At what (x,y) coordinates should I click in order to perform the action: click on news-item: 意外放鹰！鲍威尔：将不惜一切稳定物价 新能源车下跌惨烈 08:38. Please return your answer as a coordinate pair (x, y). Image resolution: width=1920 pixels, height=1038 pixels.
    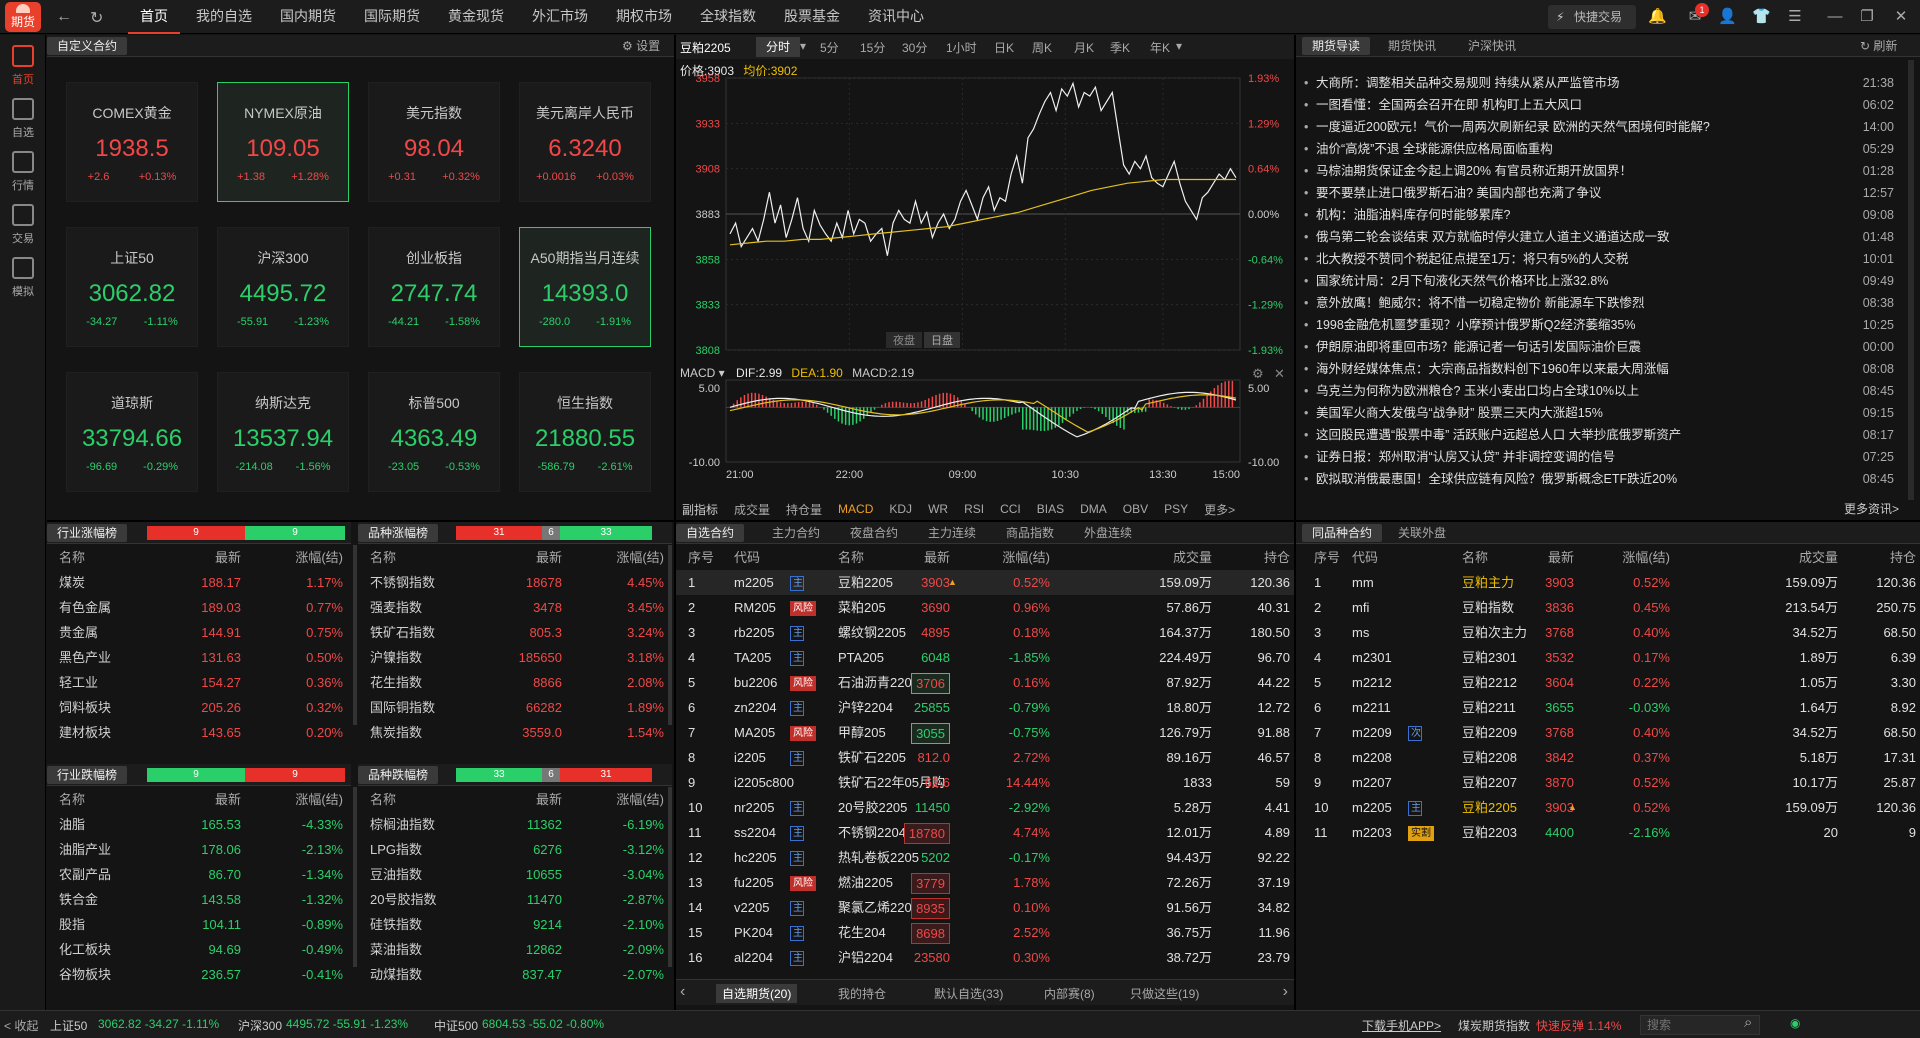
    Looking at the image, I should click on (1600, 303).